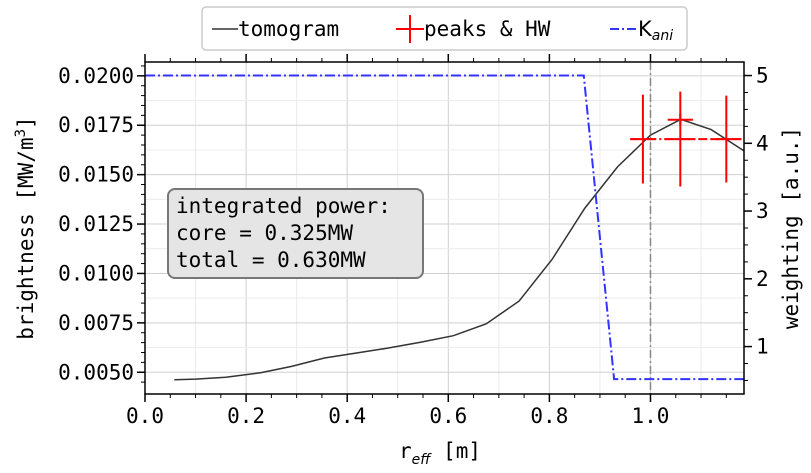 This screenshot has width=811, height=473. I want to click on legend-kani-label: Kani, so click(655, 30).